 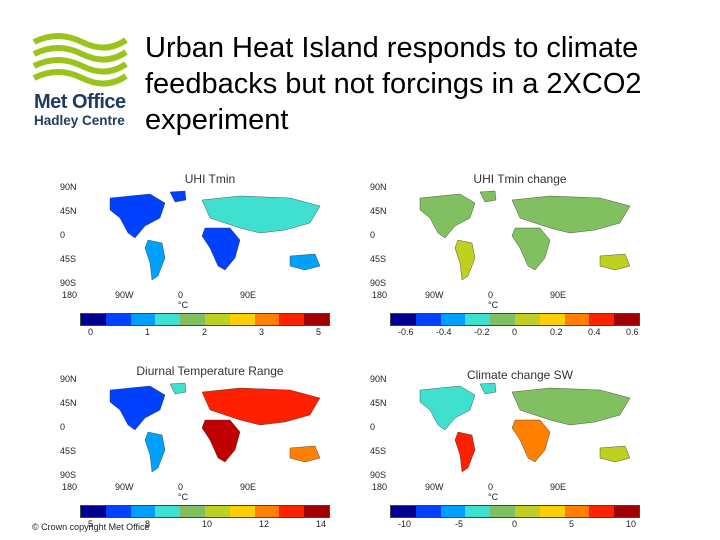 What do you see at coordinates (520, 375) in the screenshot?
I see `panel-title: Climate change SW` at bounding box center [520, 375].